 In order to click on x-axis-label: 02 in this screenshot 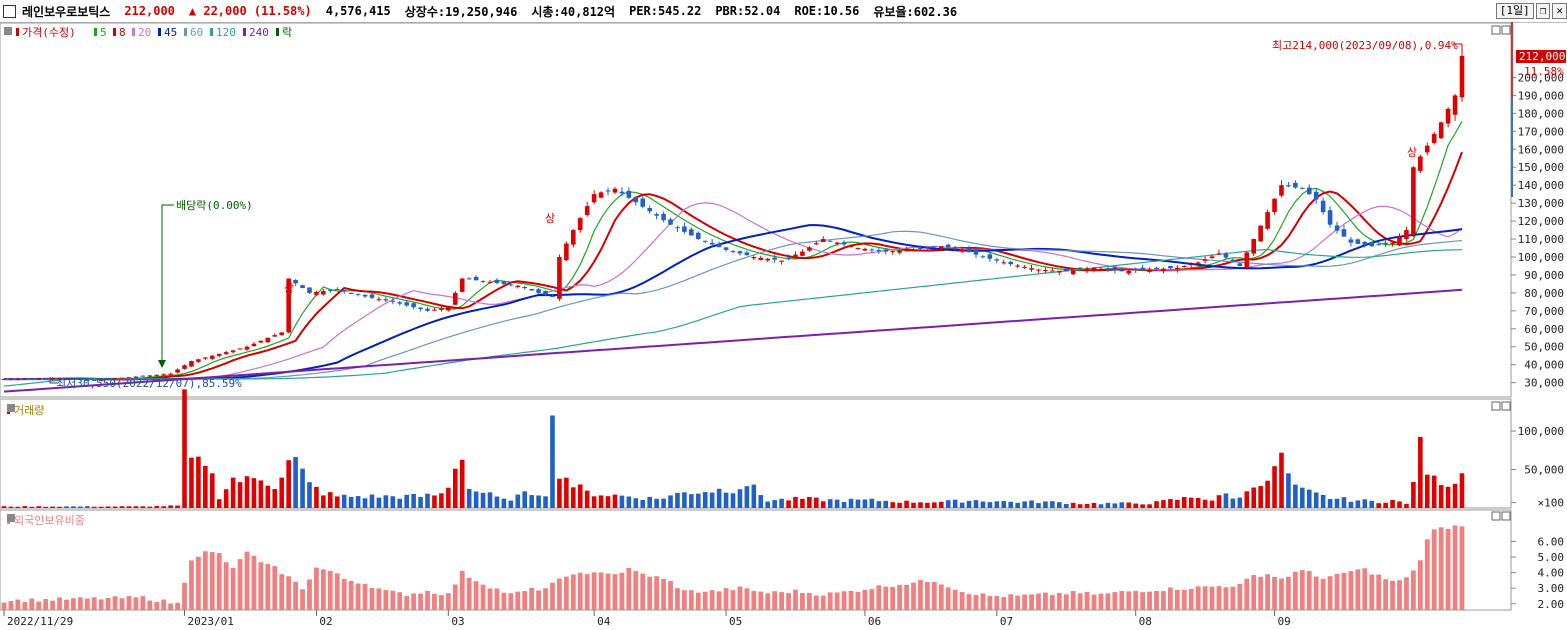, I will do `click(325, 621)`.